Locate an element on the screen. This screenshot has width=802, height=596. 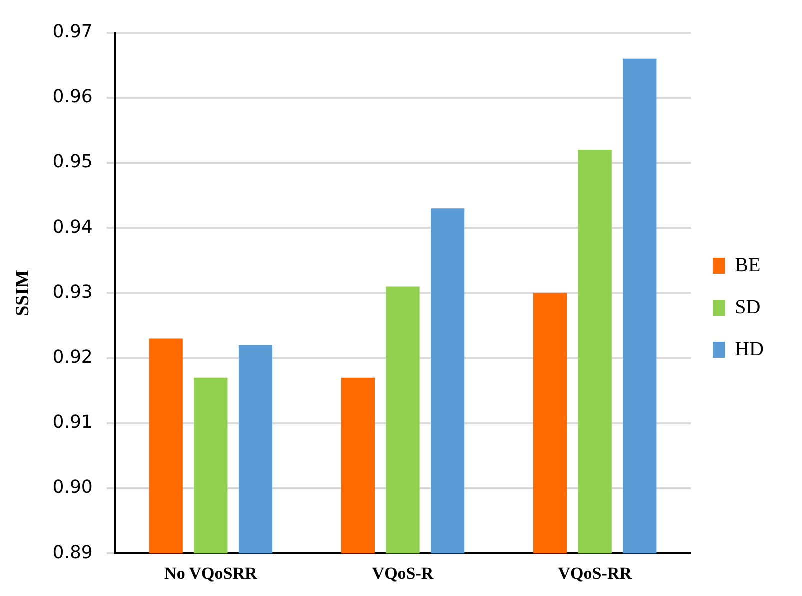
y-tick-label: 0.97 is located at coordinates (72, 31).